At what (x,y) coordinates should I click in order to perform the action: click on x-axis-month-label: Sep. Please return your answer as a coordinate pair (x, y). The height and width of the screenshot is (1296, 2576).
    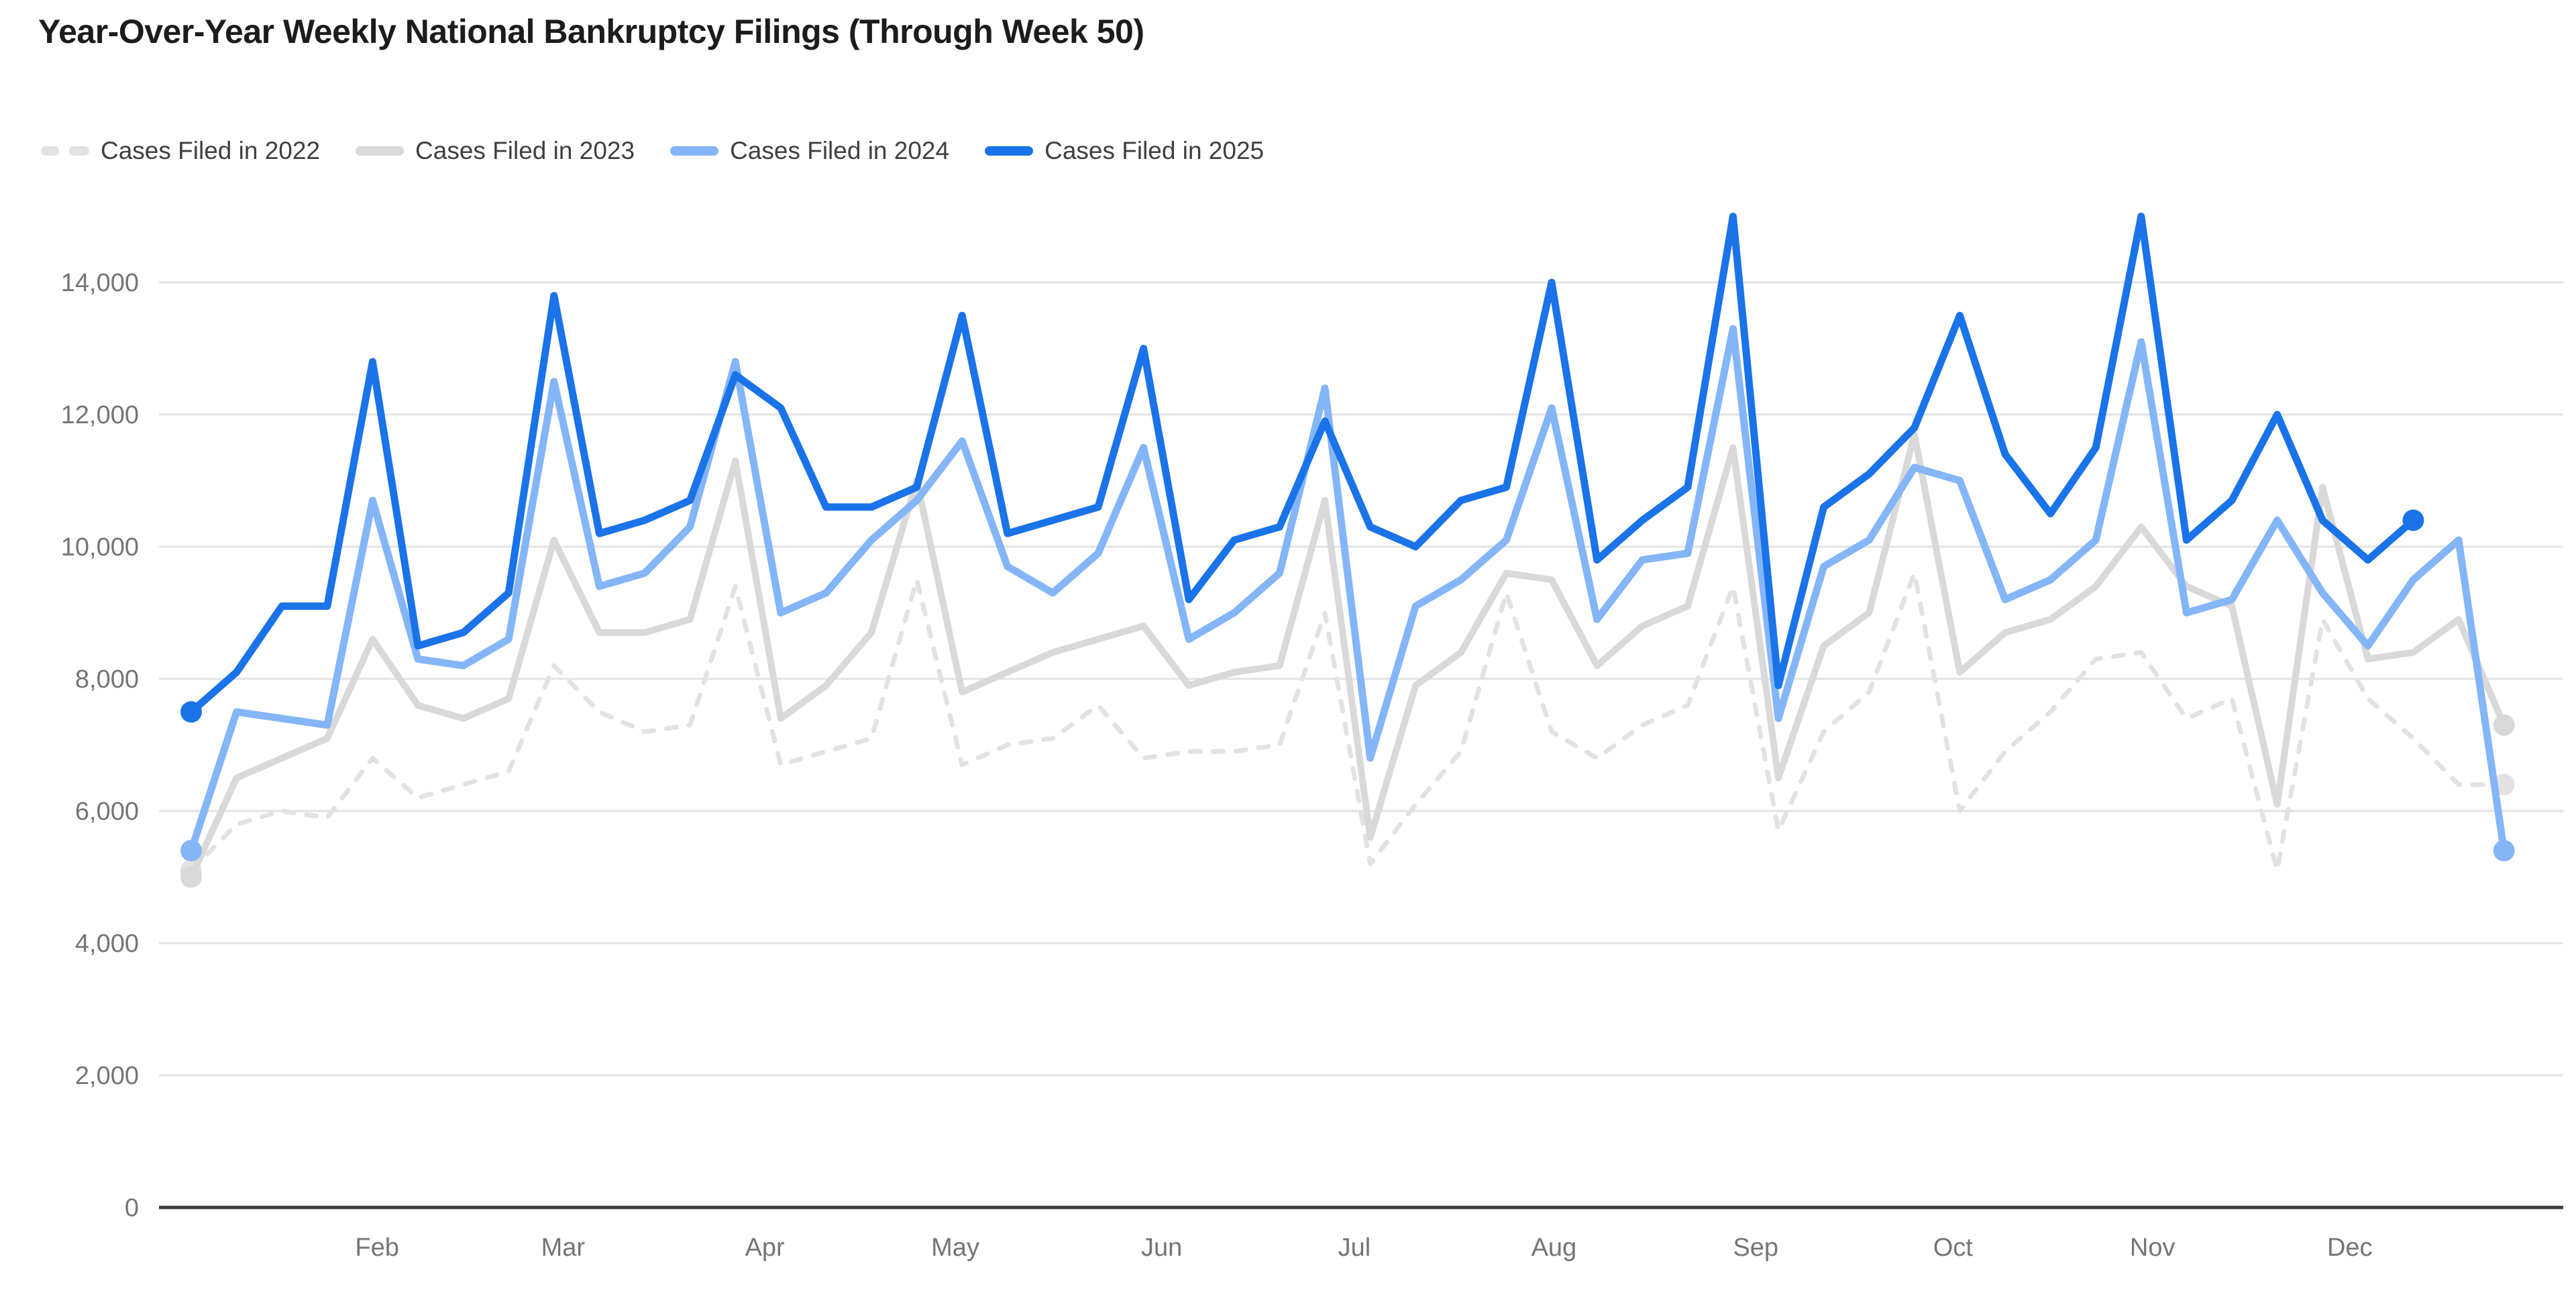
    Looking at the image, I should click on (1755, 1248).